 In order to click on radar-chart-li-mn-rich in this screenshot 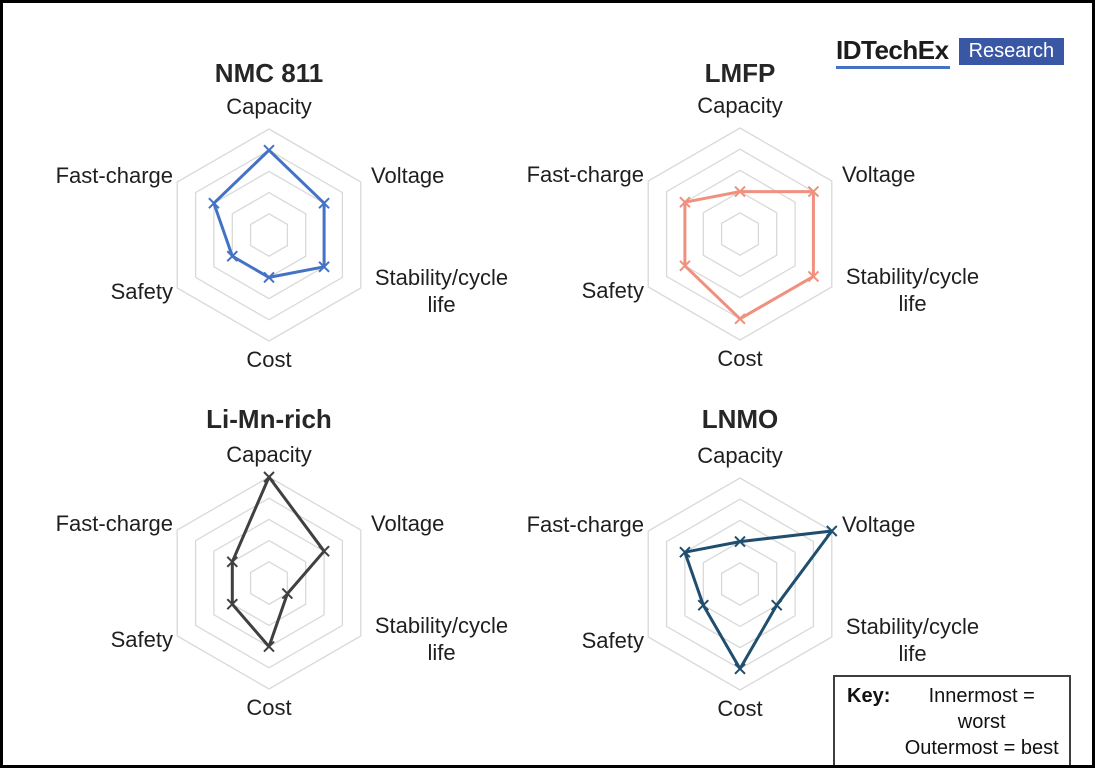, I will do `click(269, 580)`.